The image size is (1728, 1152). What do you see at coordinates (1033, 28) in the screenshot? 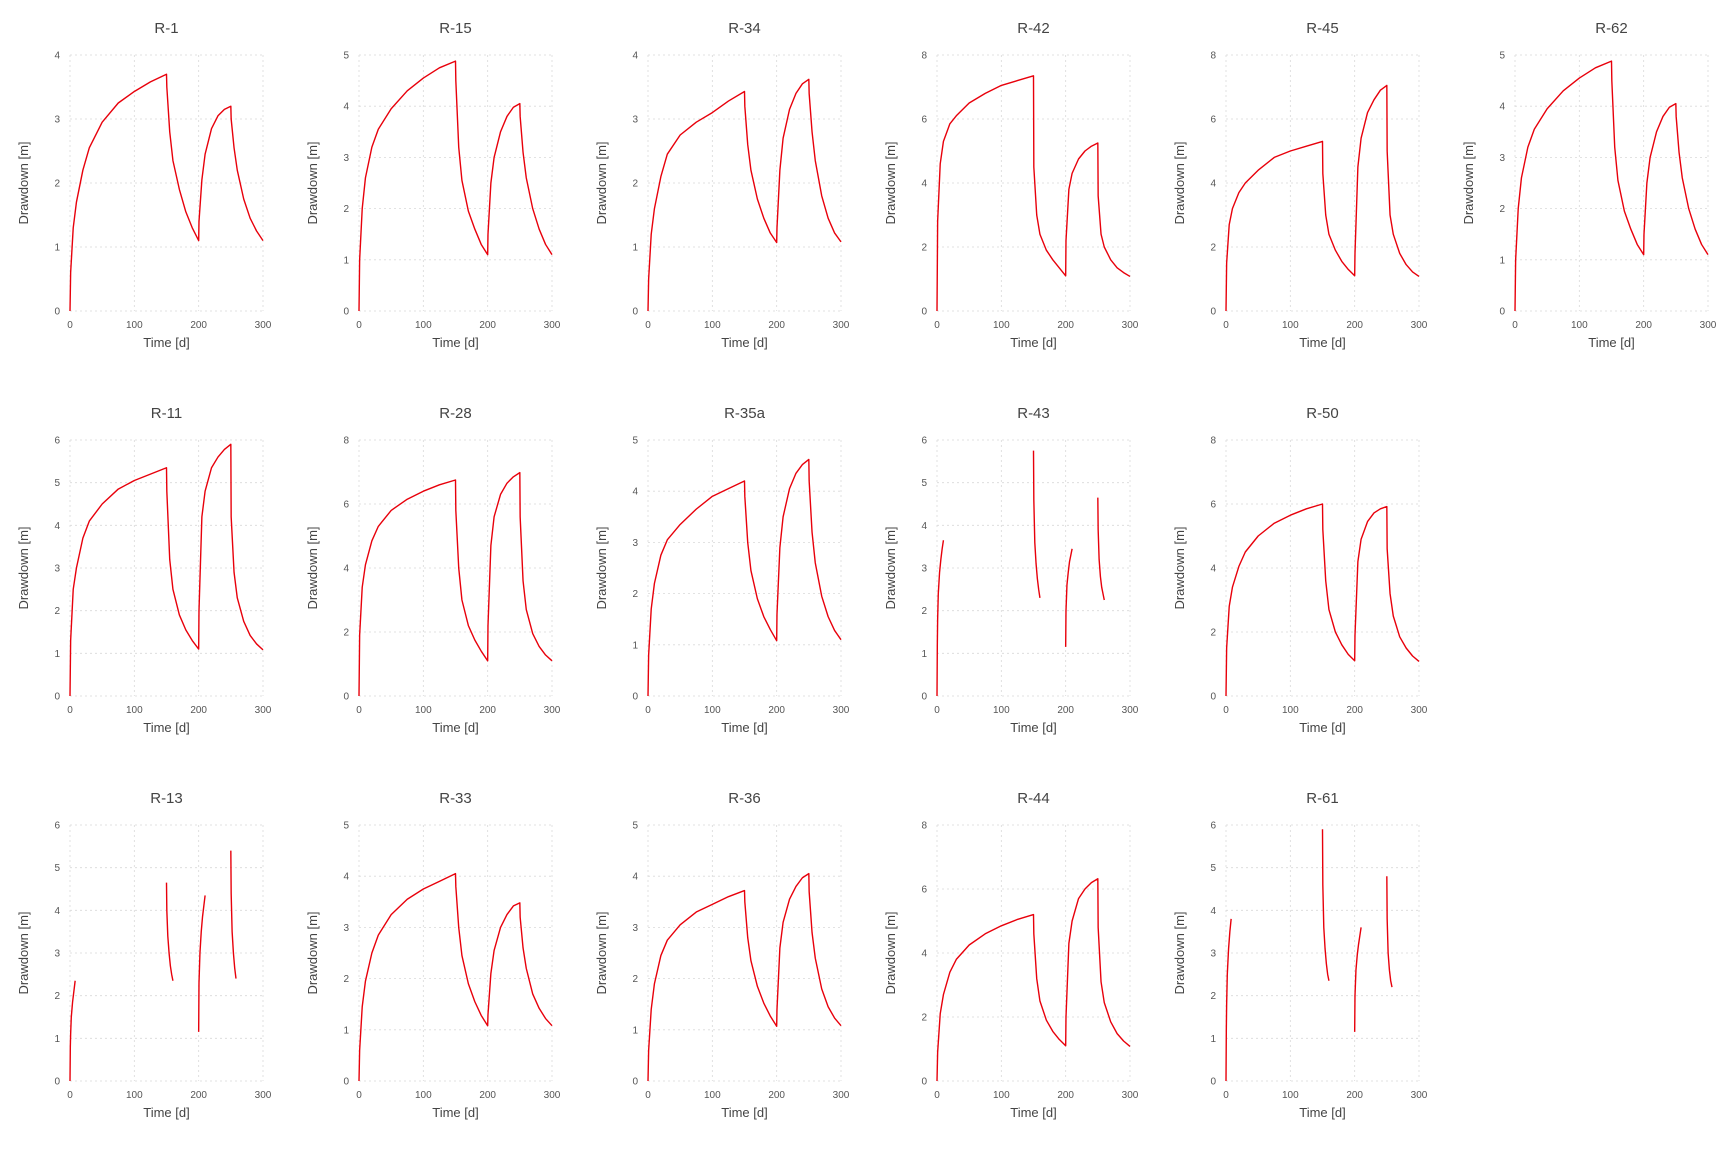
I see `chart-title: R-42` at bounding box center [1033, 28].